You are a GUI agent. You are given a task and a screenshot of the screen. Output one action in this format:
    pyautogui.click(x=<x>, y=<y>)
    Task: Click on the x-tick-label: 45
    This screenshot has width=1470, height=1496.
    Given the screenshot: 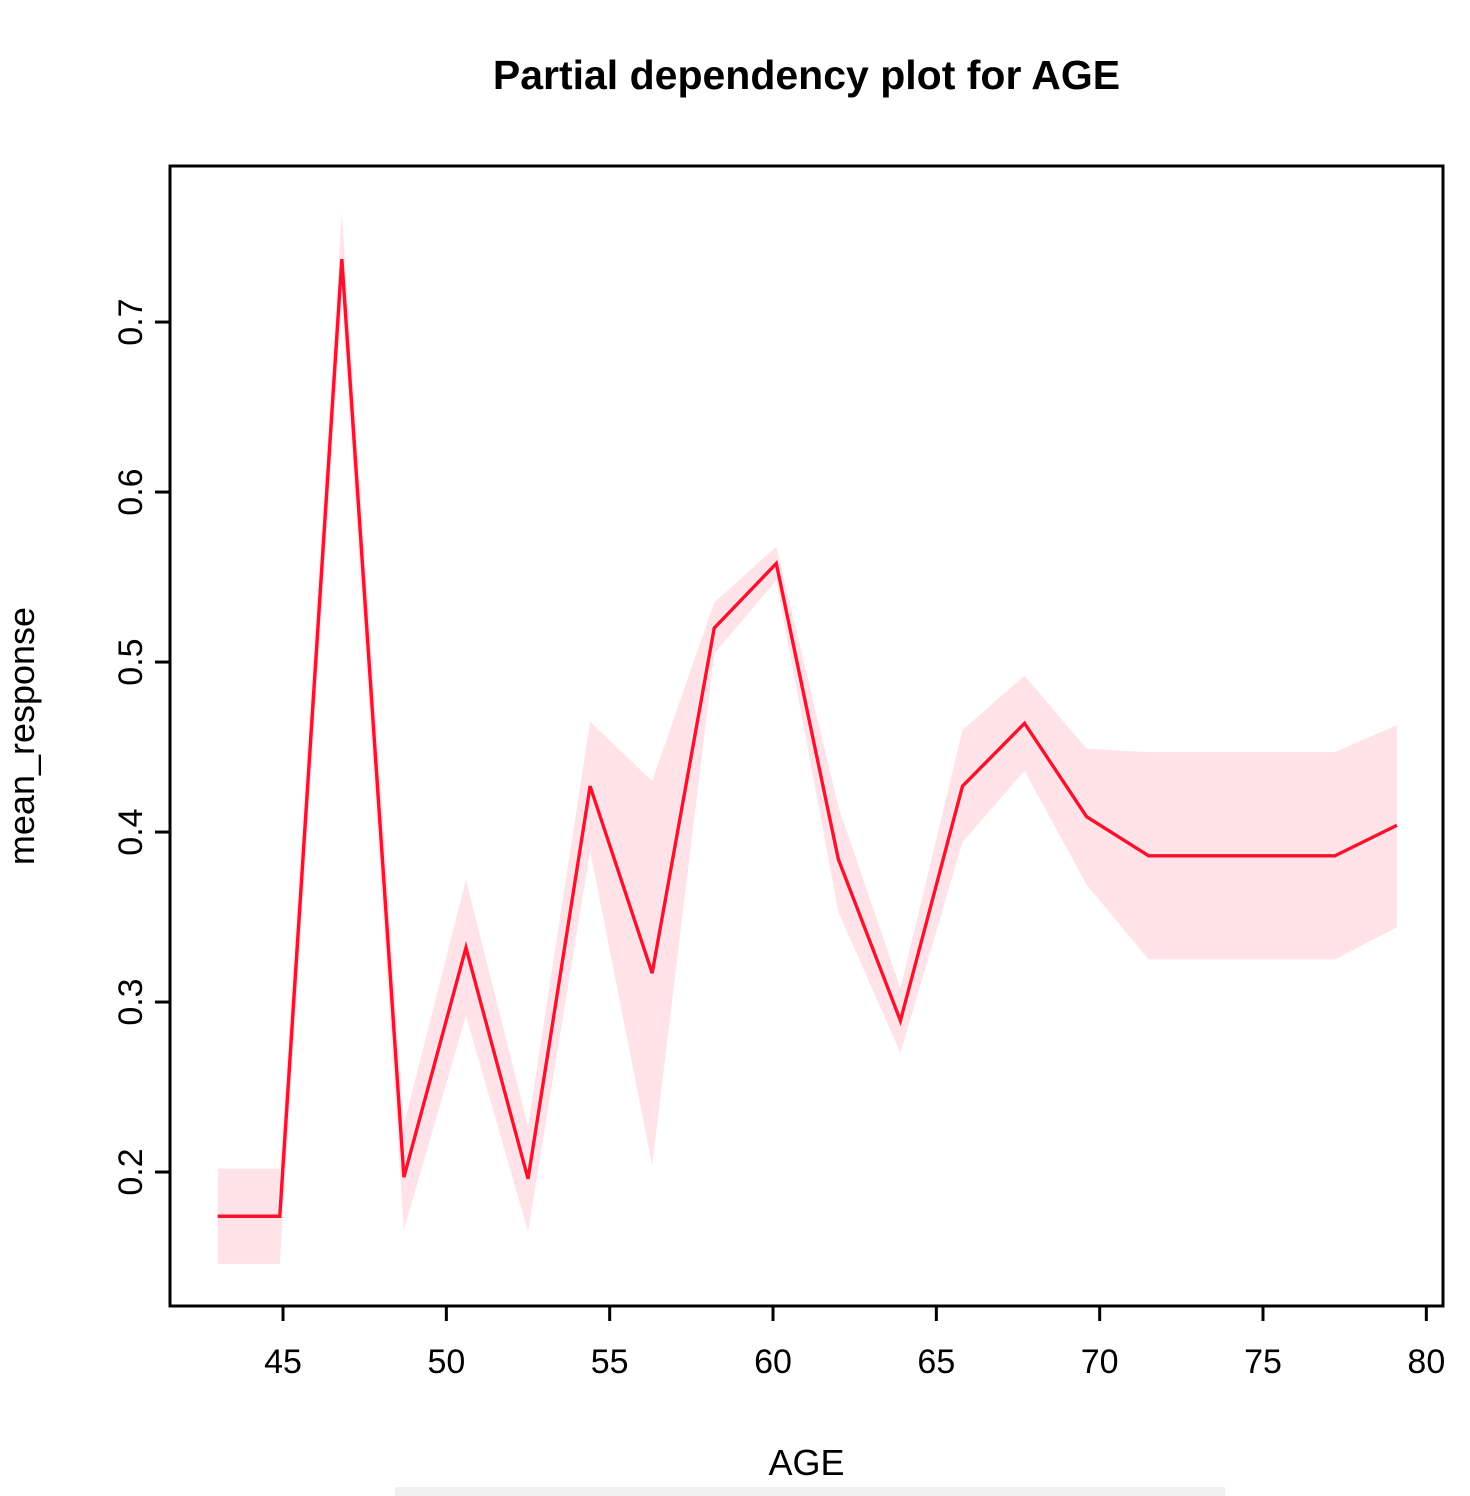 What is the action you would take?
    pyautogui.click(x=283, y=1362)
    